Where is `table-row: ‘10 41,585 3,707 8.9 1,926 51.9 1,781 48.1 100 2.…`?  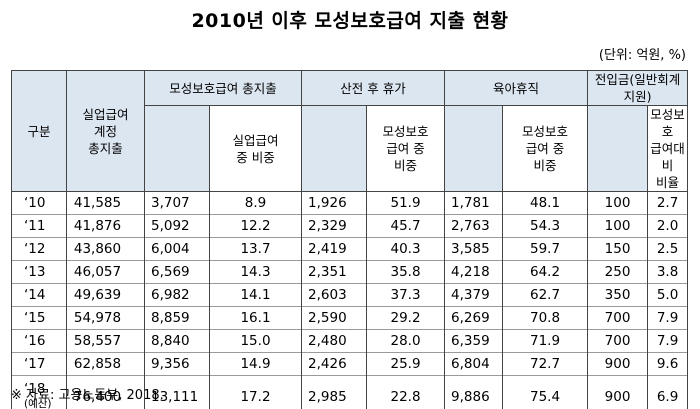 table-row: ‘10 41,585 3,707 8.9 1,926 51.9 1,781 48.1 100 2.… is located at coordinates (350, 203).